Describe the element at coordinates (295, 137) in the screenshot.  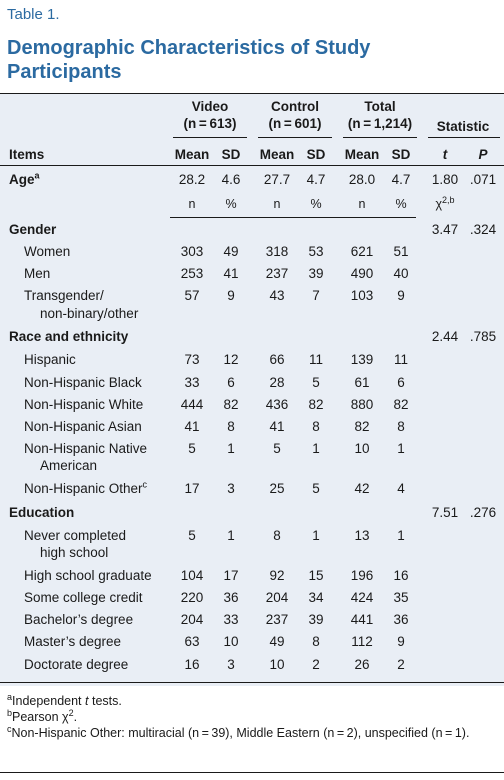
I see `control-underline` at that location.